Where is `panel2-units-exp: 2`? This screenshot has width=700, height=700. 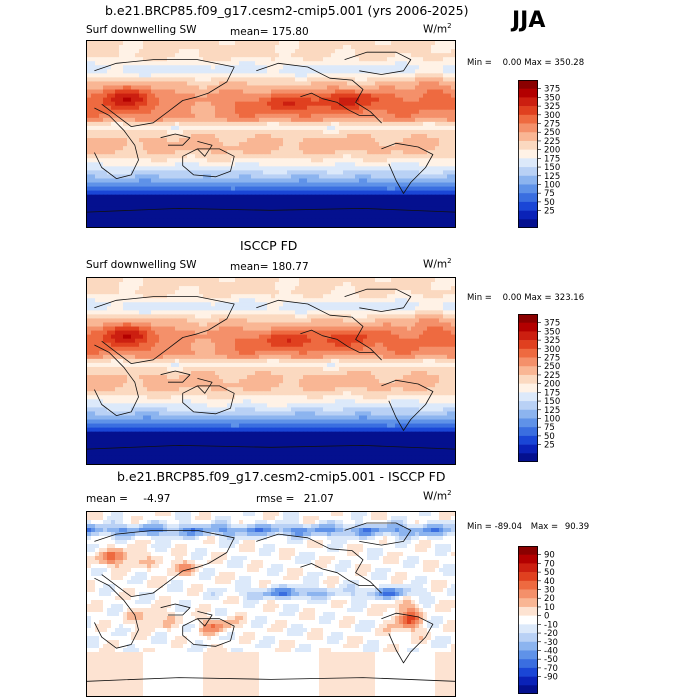
panel2-units-exp: 2 is located at coordinates (449, 261).